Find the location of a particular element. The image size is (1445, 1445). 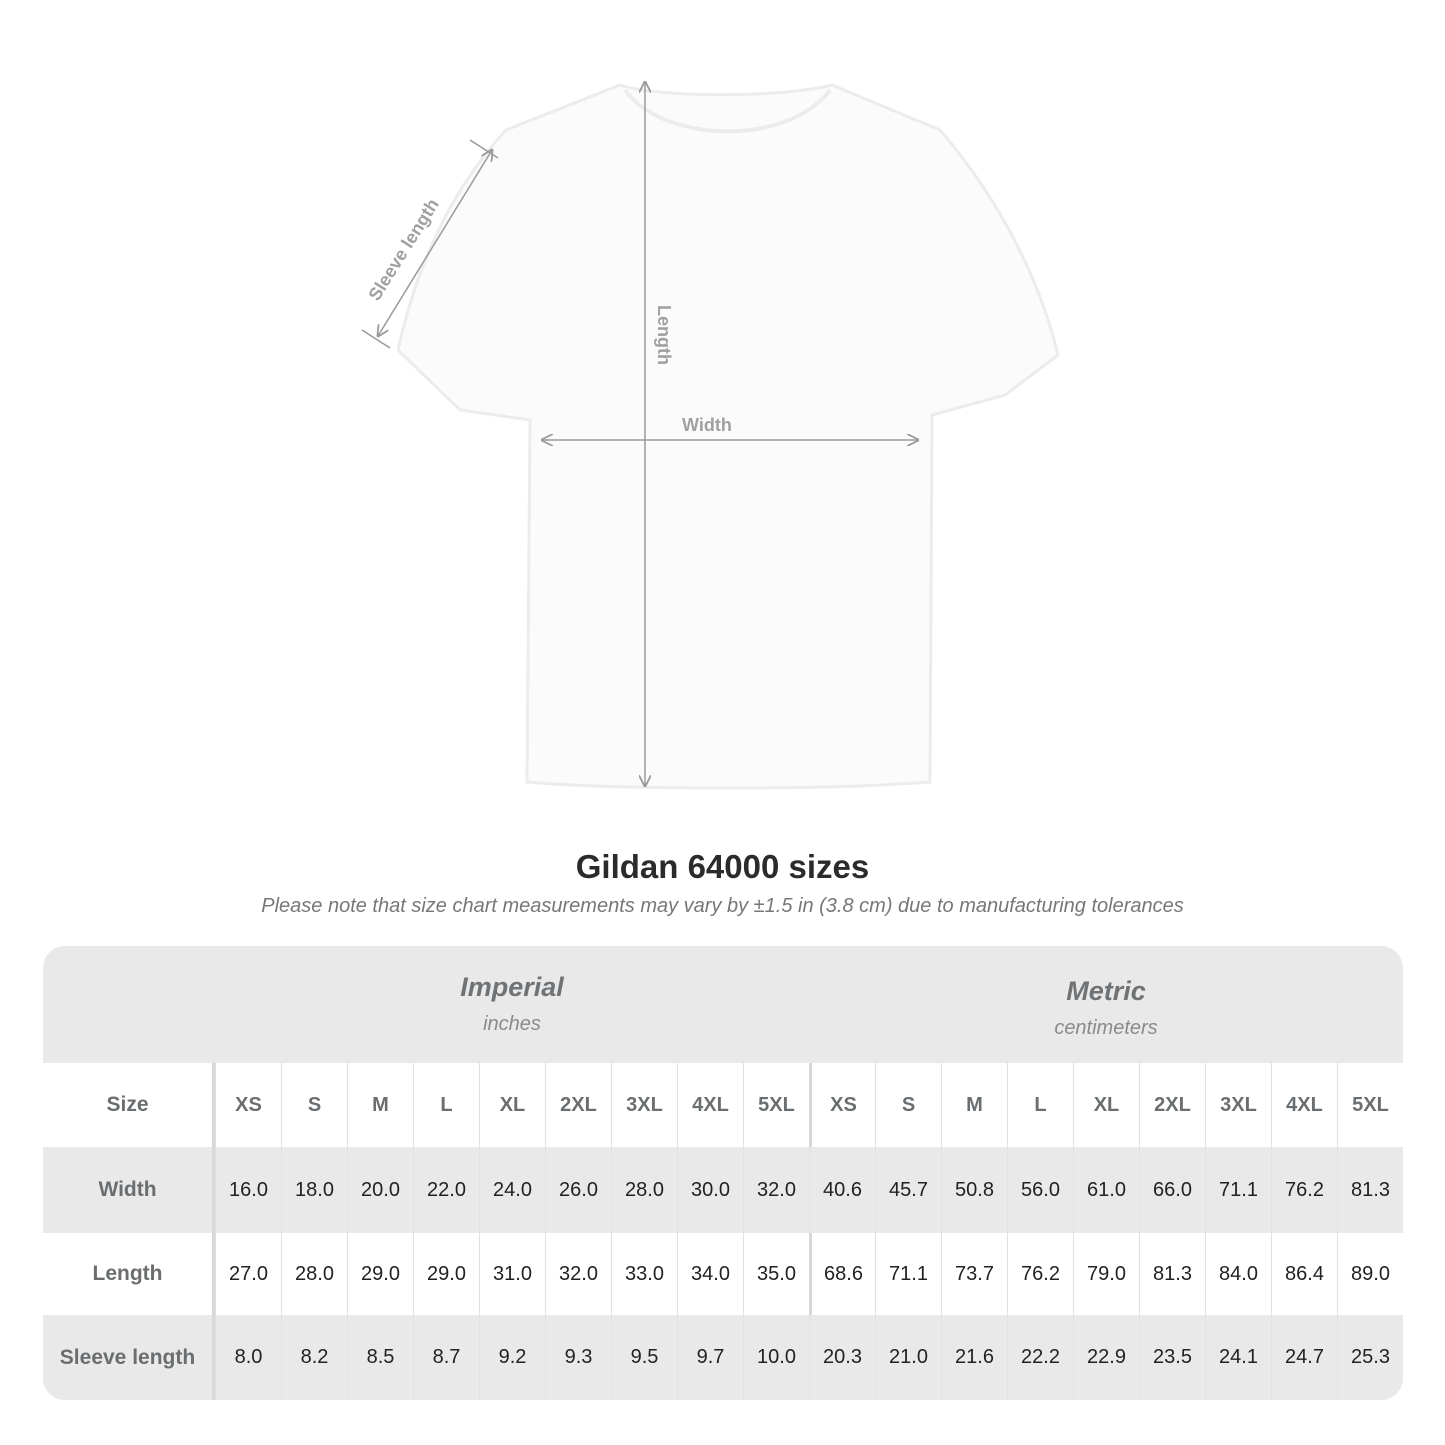

metric-value: 20.3 is located at coordinates (842, 1357).